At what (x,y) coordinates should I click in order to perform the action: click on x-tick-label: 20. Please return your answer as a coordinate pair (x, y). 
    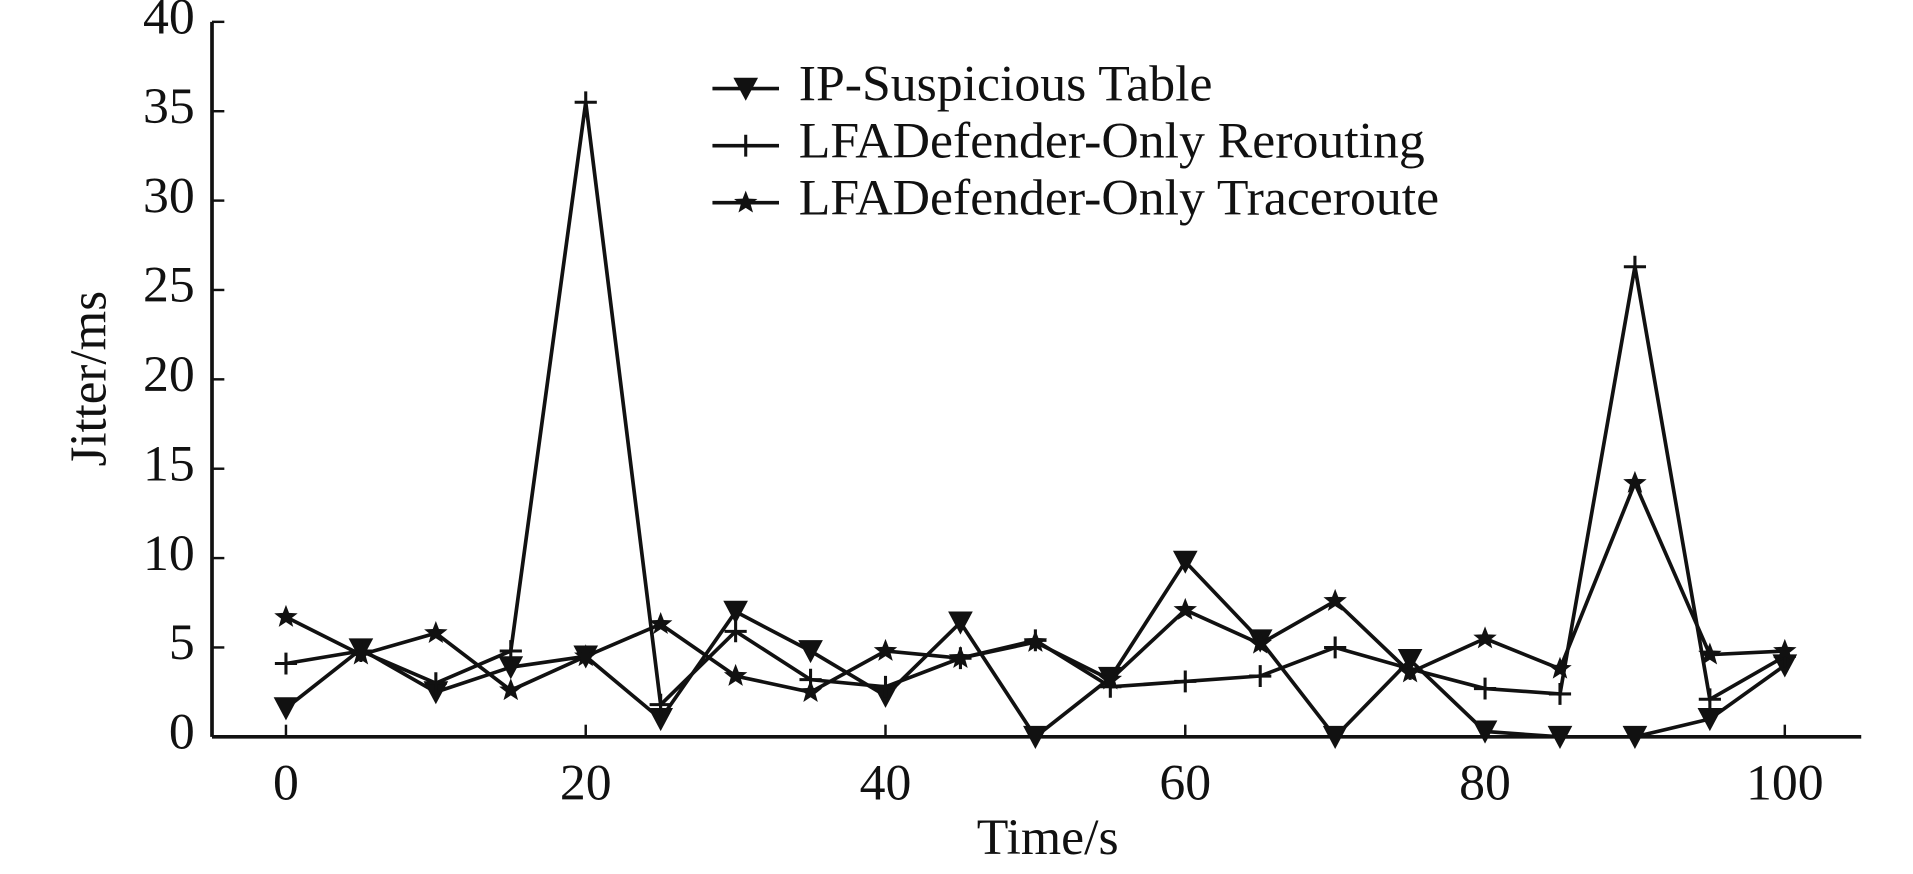
    Looking at the image, I should click on (586, 783).